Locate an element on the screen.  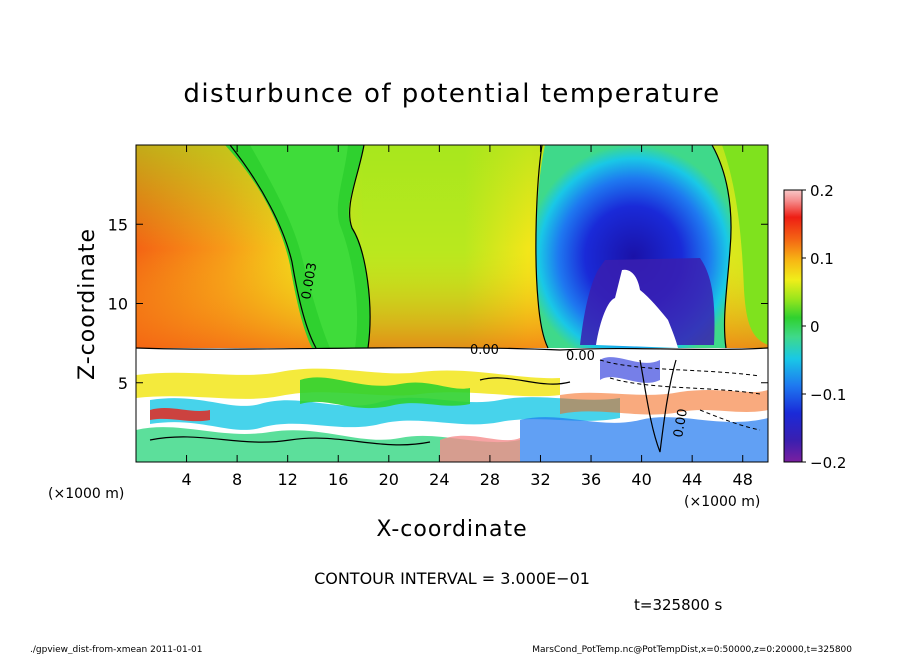
x-tick-label: 20 is located at coordinates (389, 479).